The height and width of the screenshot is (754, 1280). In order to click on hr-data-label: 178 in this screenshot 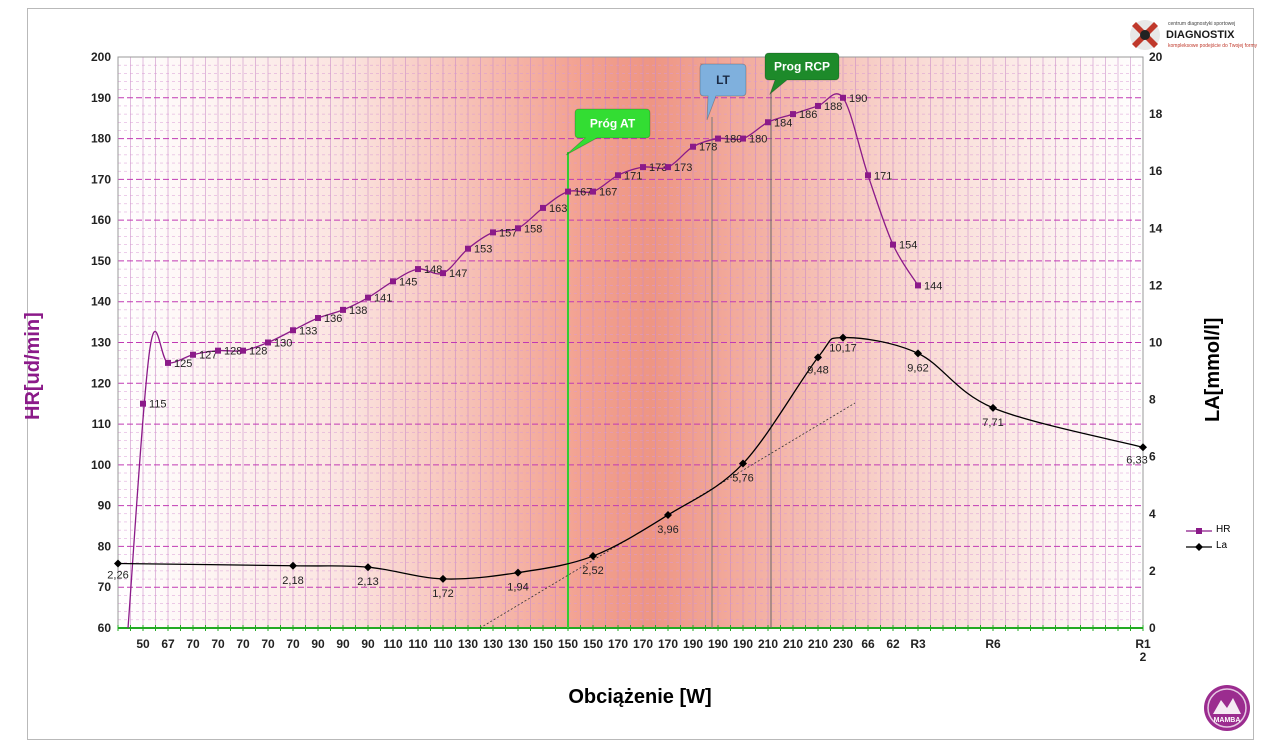, I will do `click(708, 148)`.